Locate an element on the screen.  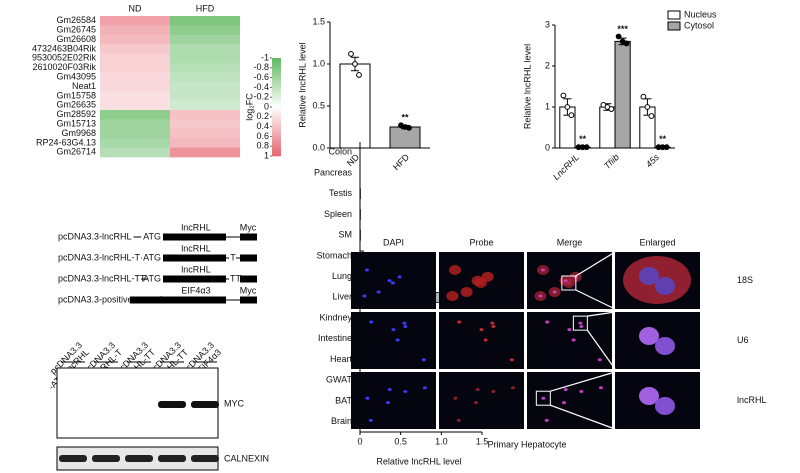
y-tick-label: Spleen is located at coordinates (338, 214).